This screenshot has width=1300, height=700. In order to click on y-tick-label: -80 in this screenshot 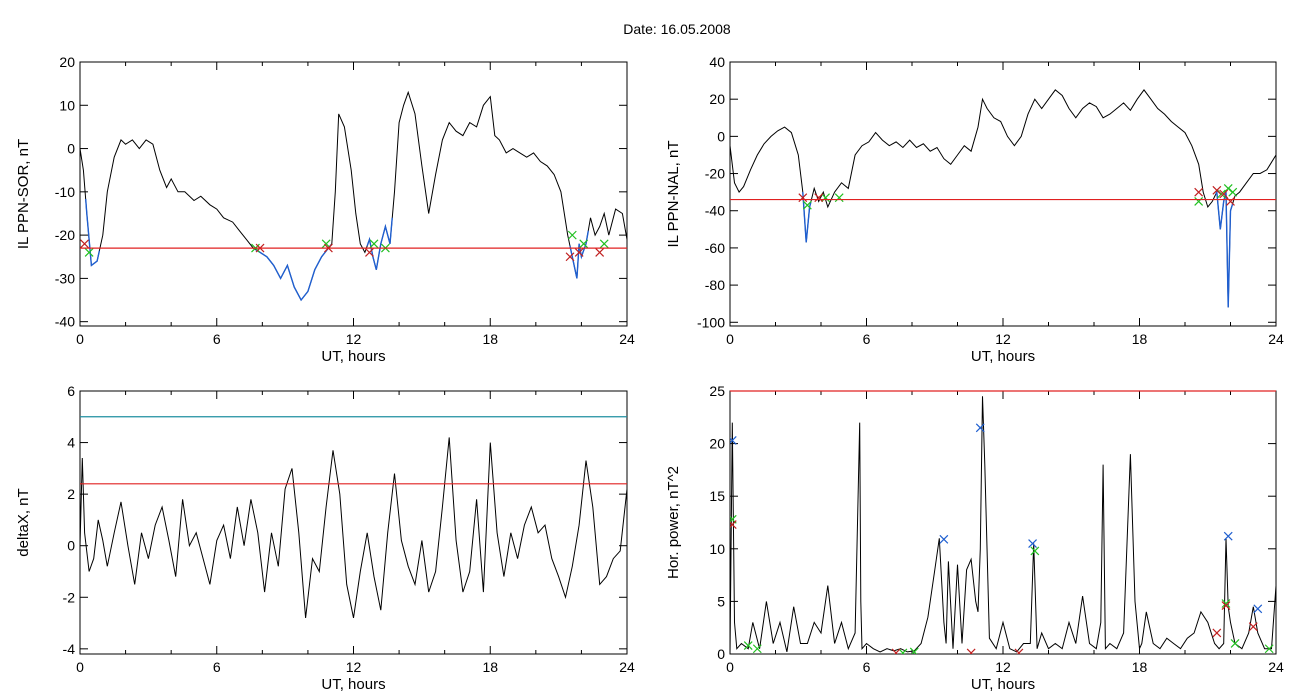, I will do `click(715, 285)`.